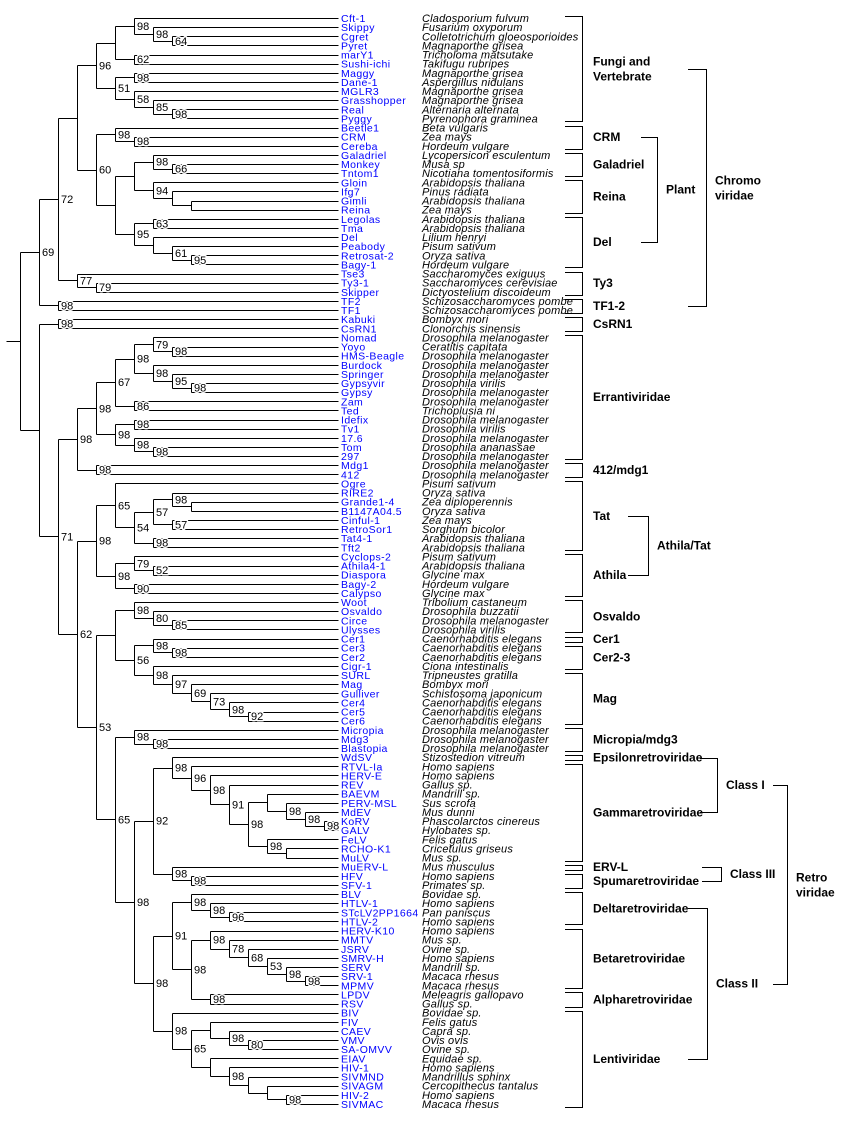 The height and width of the screenshot is (1130, 857). I want to click on leaf-name: Osvaldo, so click(361, 612).